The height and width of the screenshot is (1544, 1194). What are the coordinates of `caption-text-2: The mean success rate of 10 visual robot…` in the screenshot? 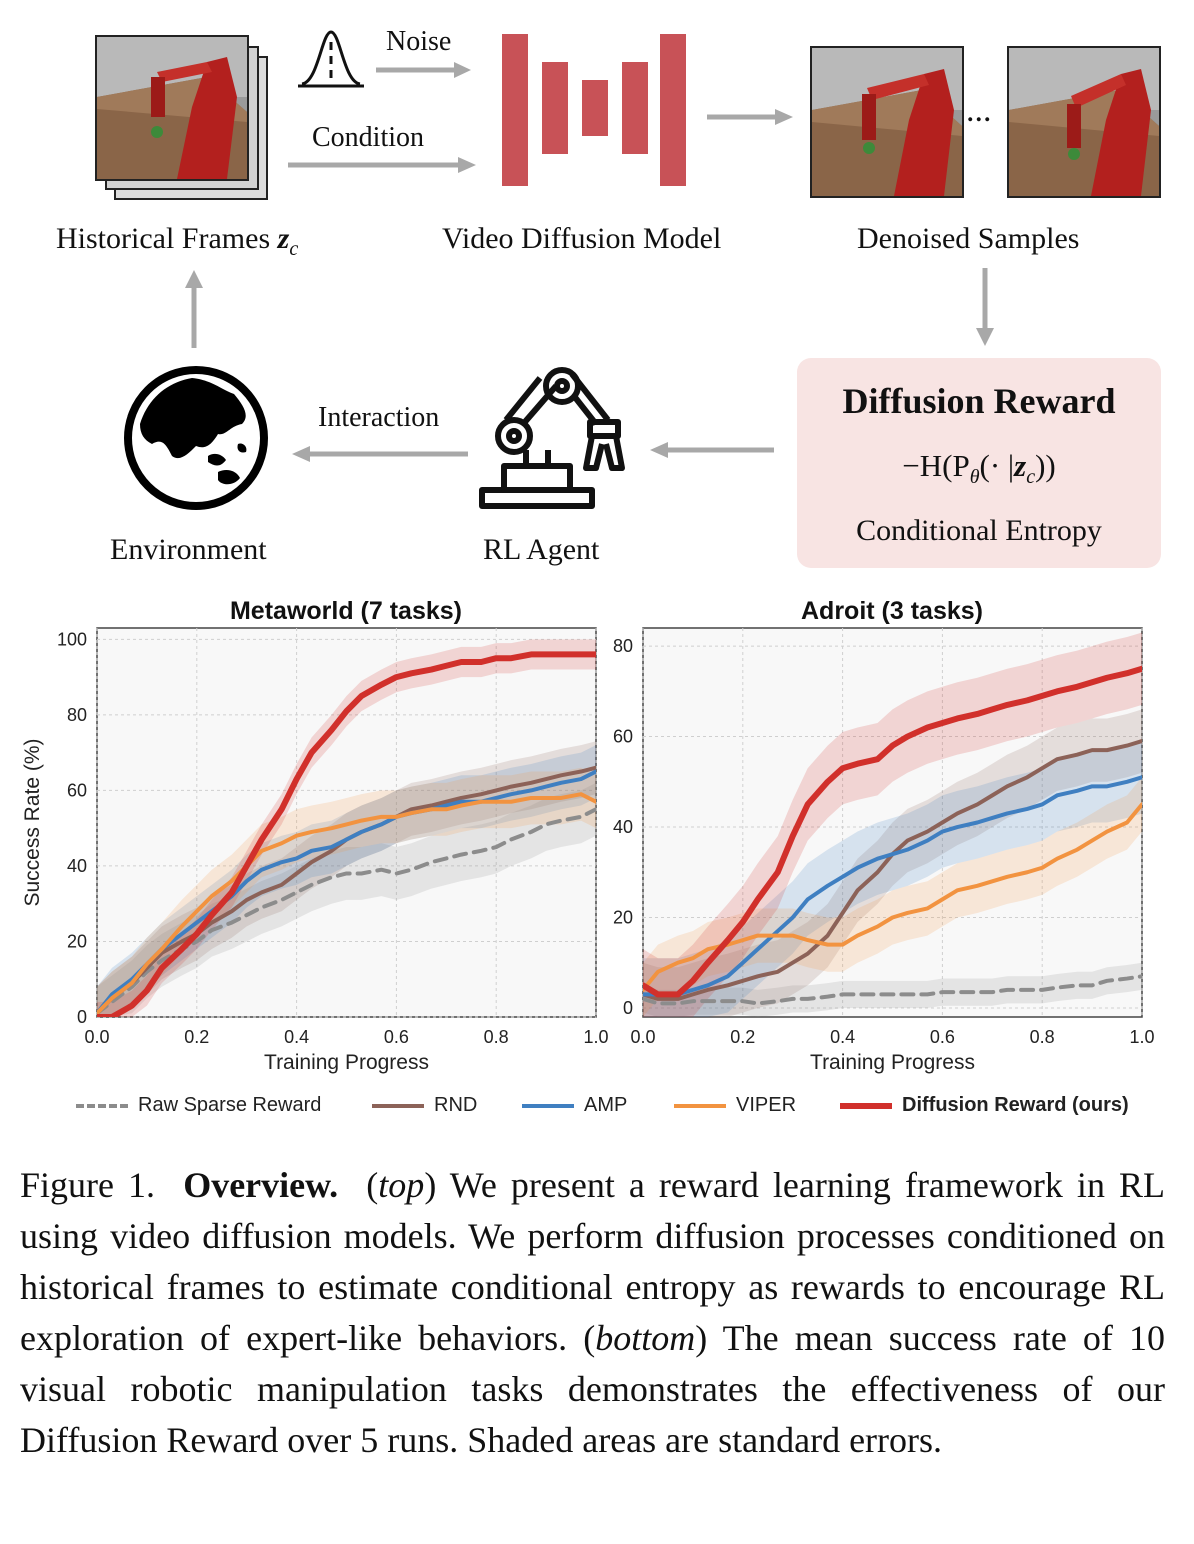 It's located at (592, 1389).